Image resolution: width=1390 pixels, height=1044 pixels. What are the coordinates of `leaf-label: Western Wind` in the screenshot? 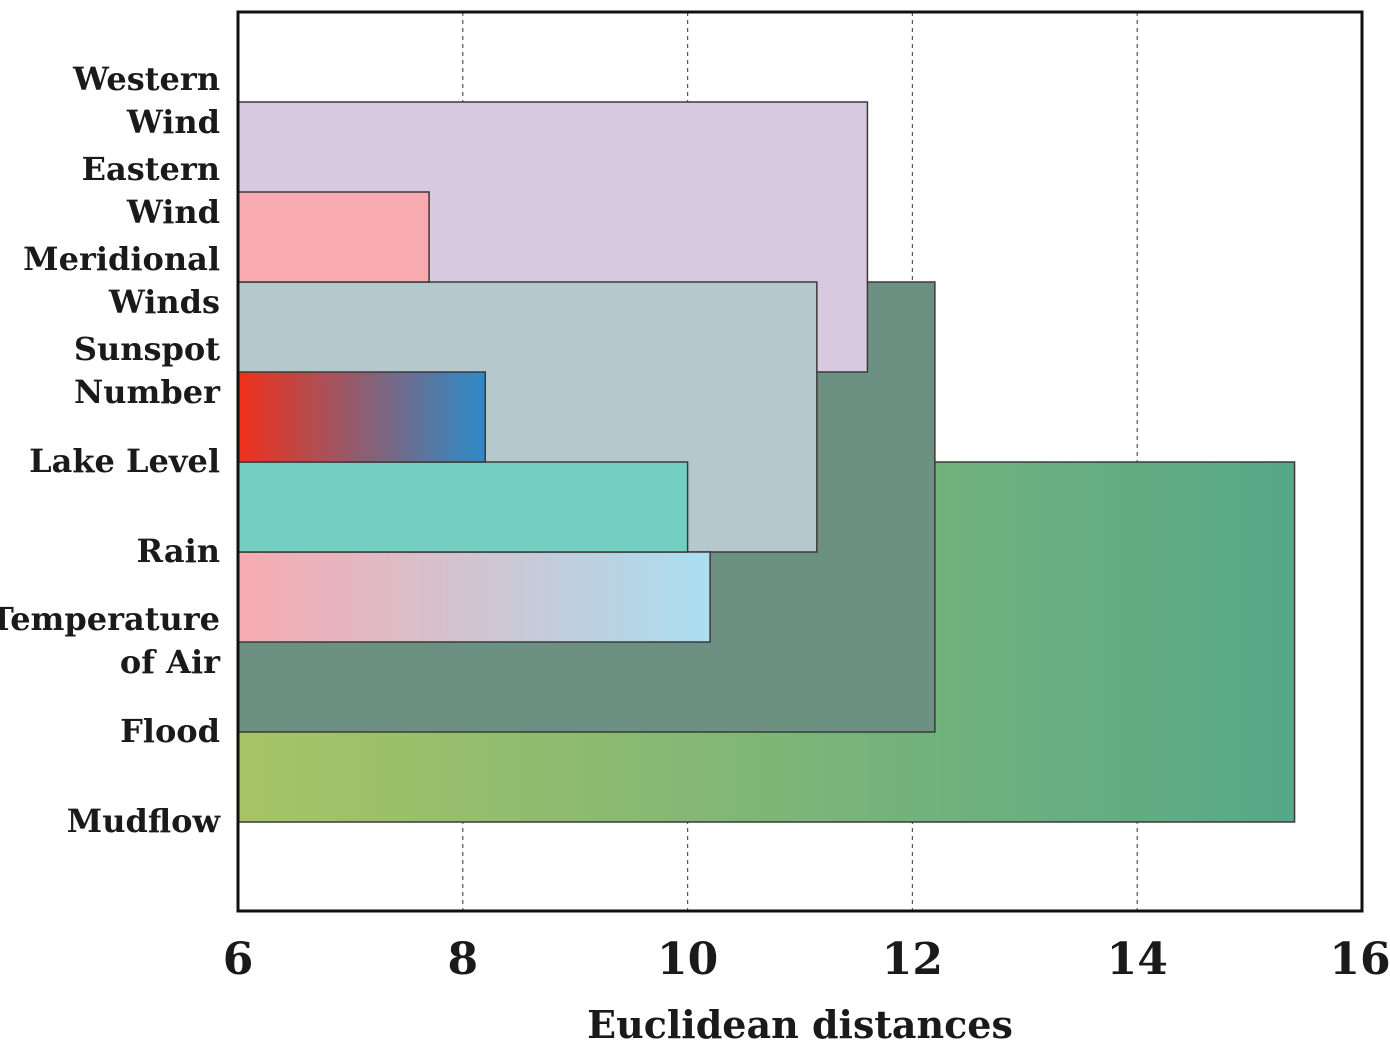 It's located at (146, 100).